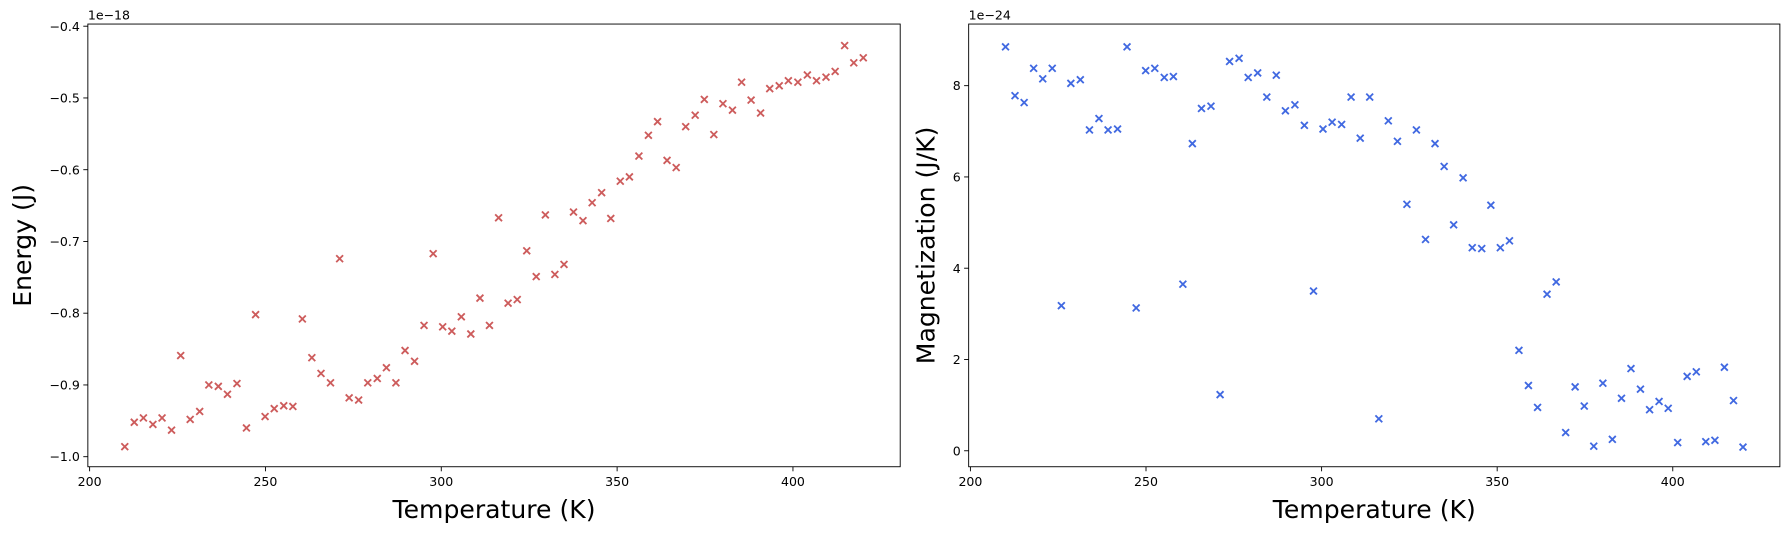  I want to click on offset-text: 1e−24, so click(990, 14).